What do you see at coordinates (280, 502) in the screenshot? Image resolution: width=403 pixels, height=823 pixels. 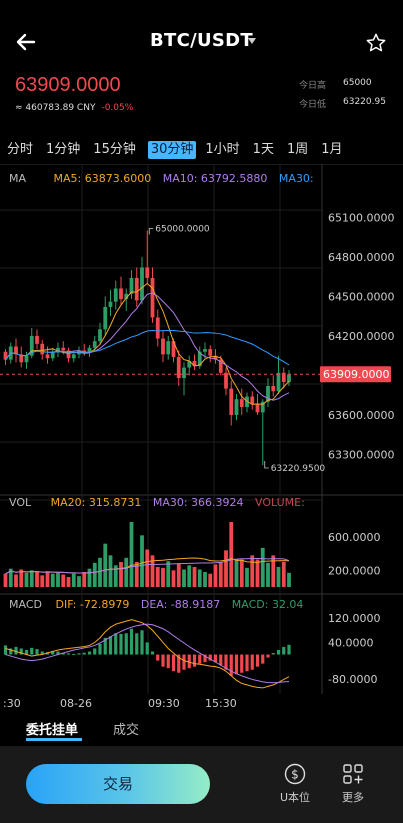 I see `volume-value: VOLUME:` at bounding box center [280, 502].